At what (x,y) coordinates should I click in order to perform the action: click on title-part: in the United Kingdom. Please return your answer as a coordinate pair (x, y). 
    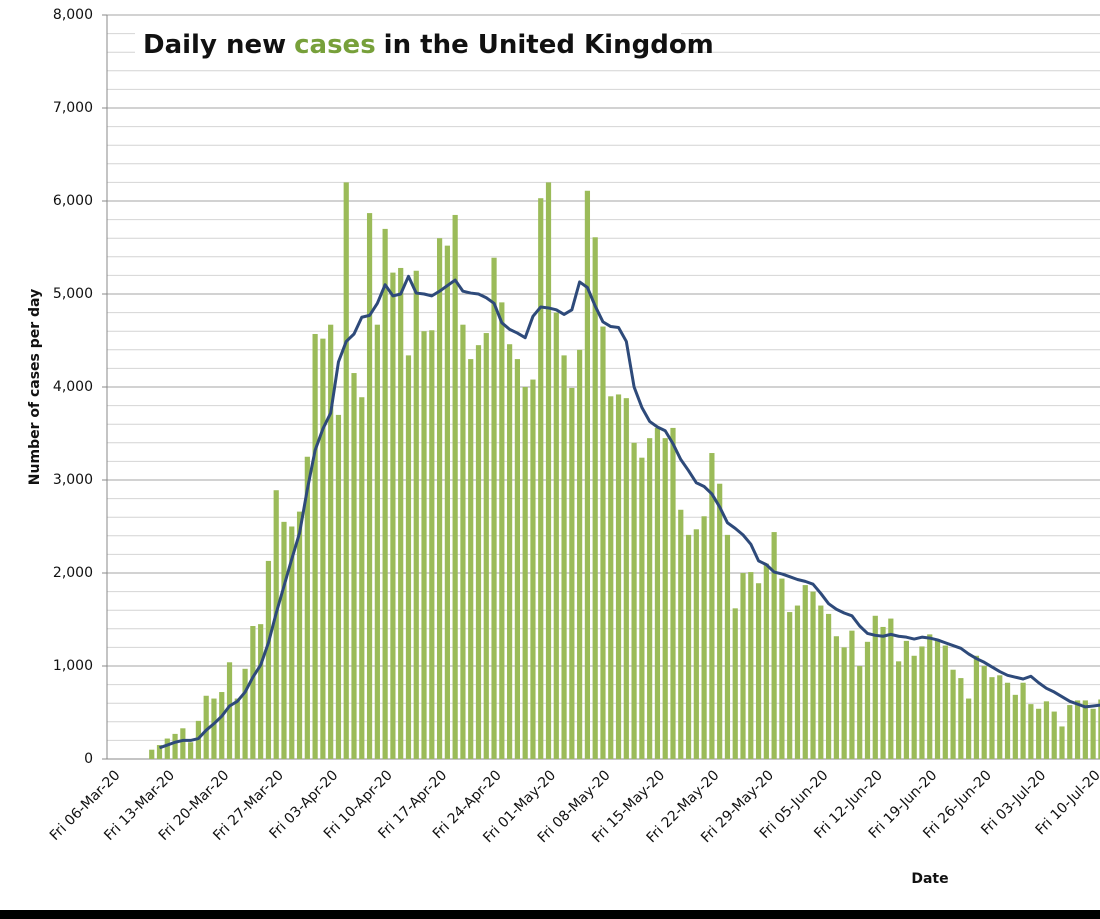
    Looking at the image, I should click on (549, 45).